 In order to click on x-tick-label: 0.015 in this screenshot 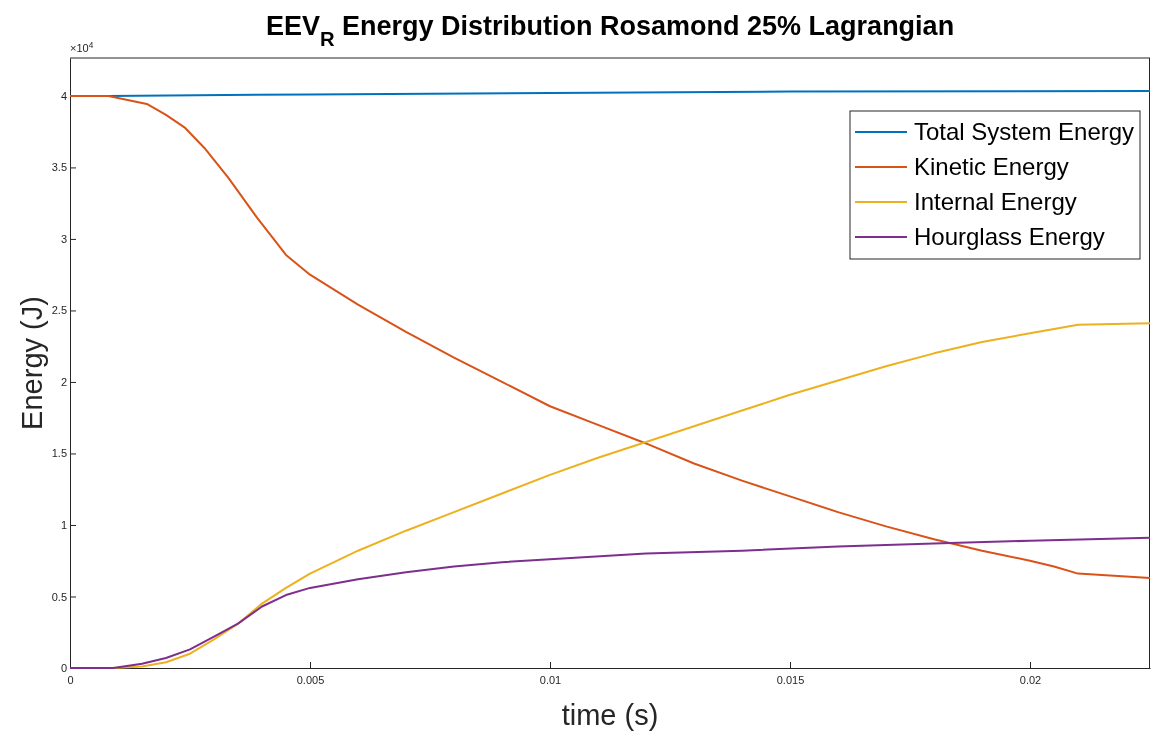, I will do `click(790, 680)`.